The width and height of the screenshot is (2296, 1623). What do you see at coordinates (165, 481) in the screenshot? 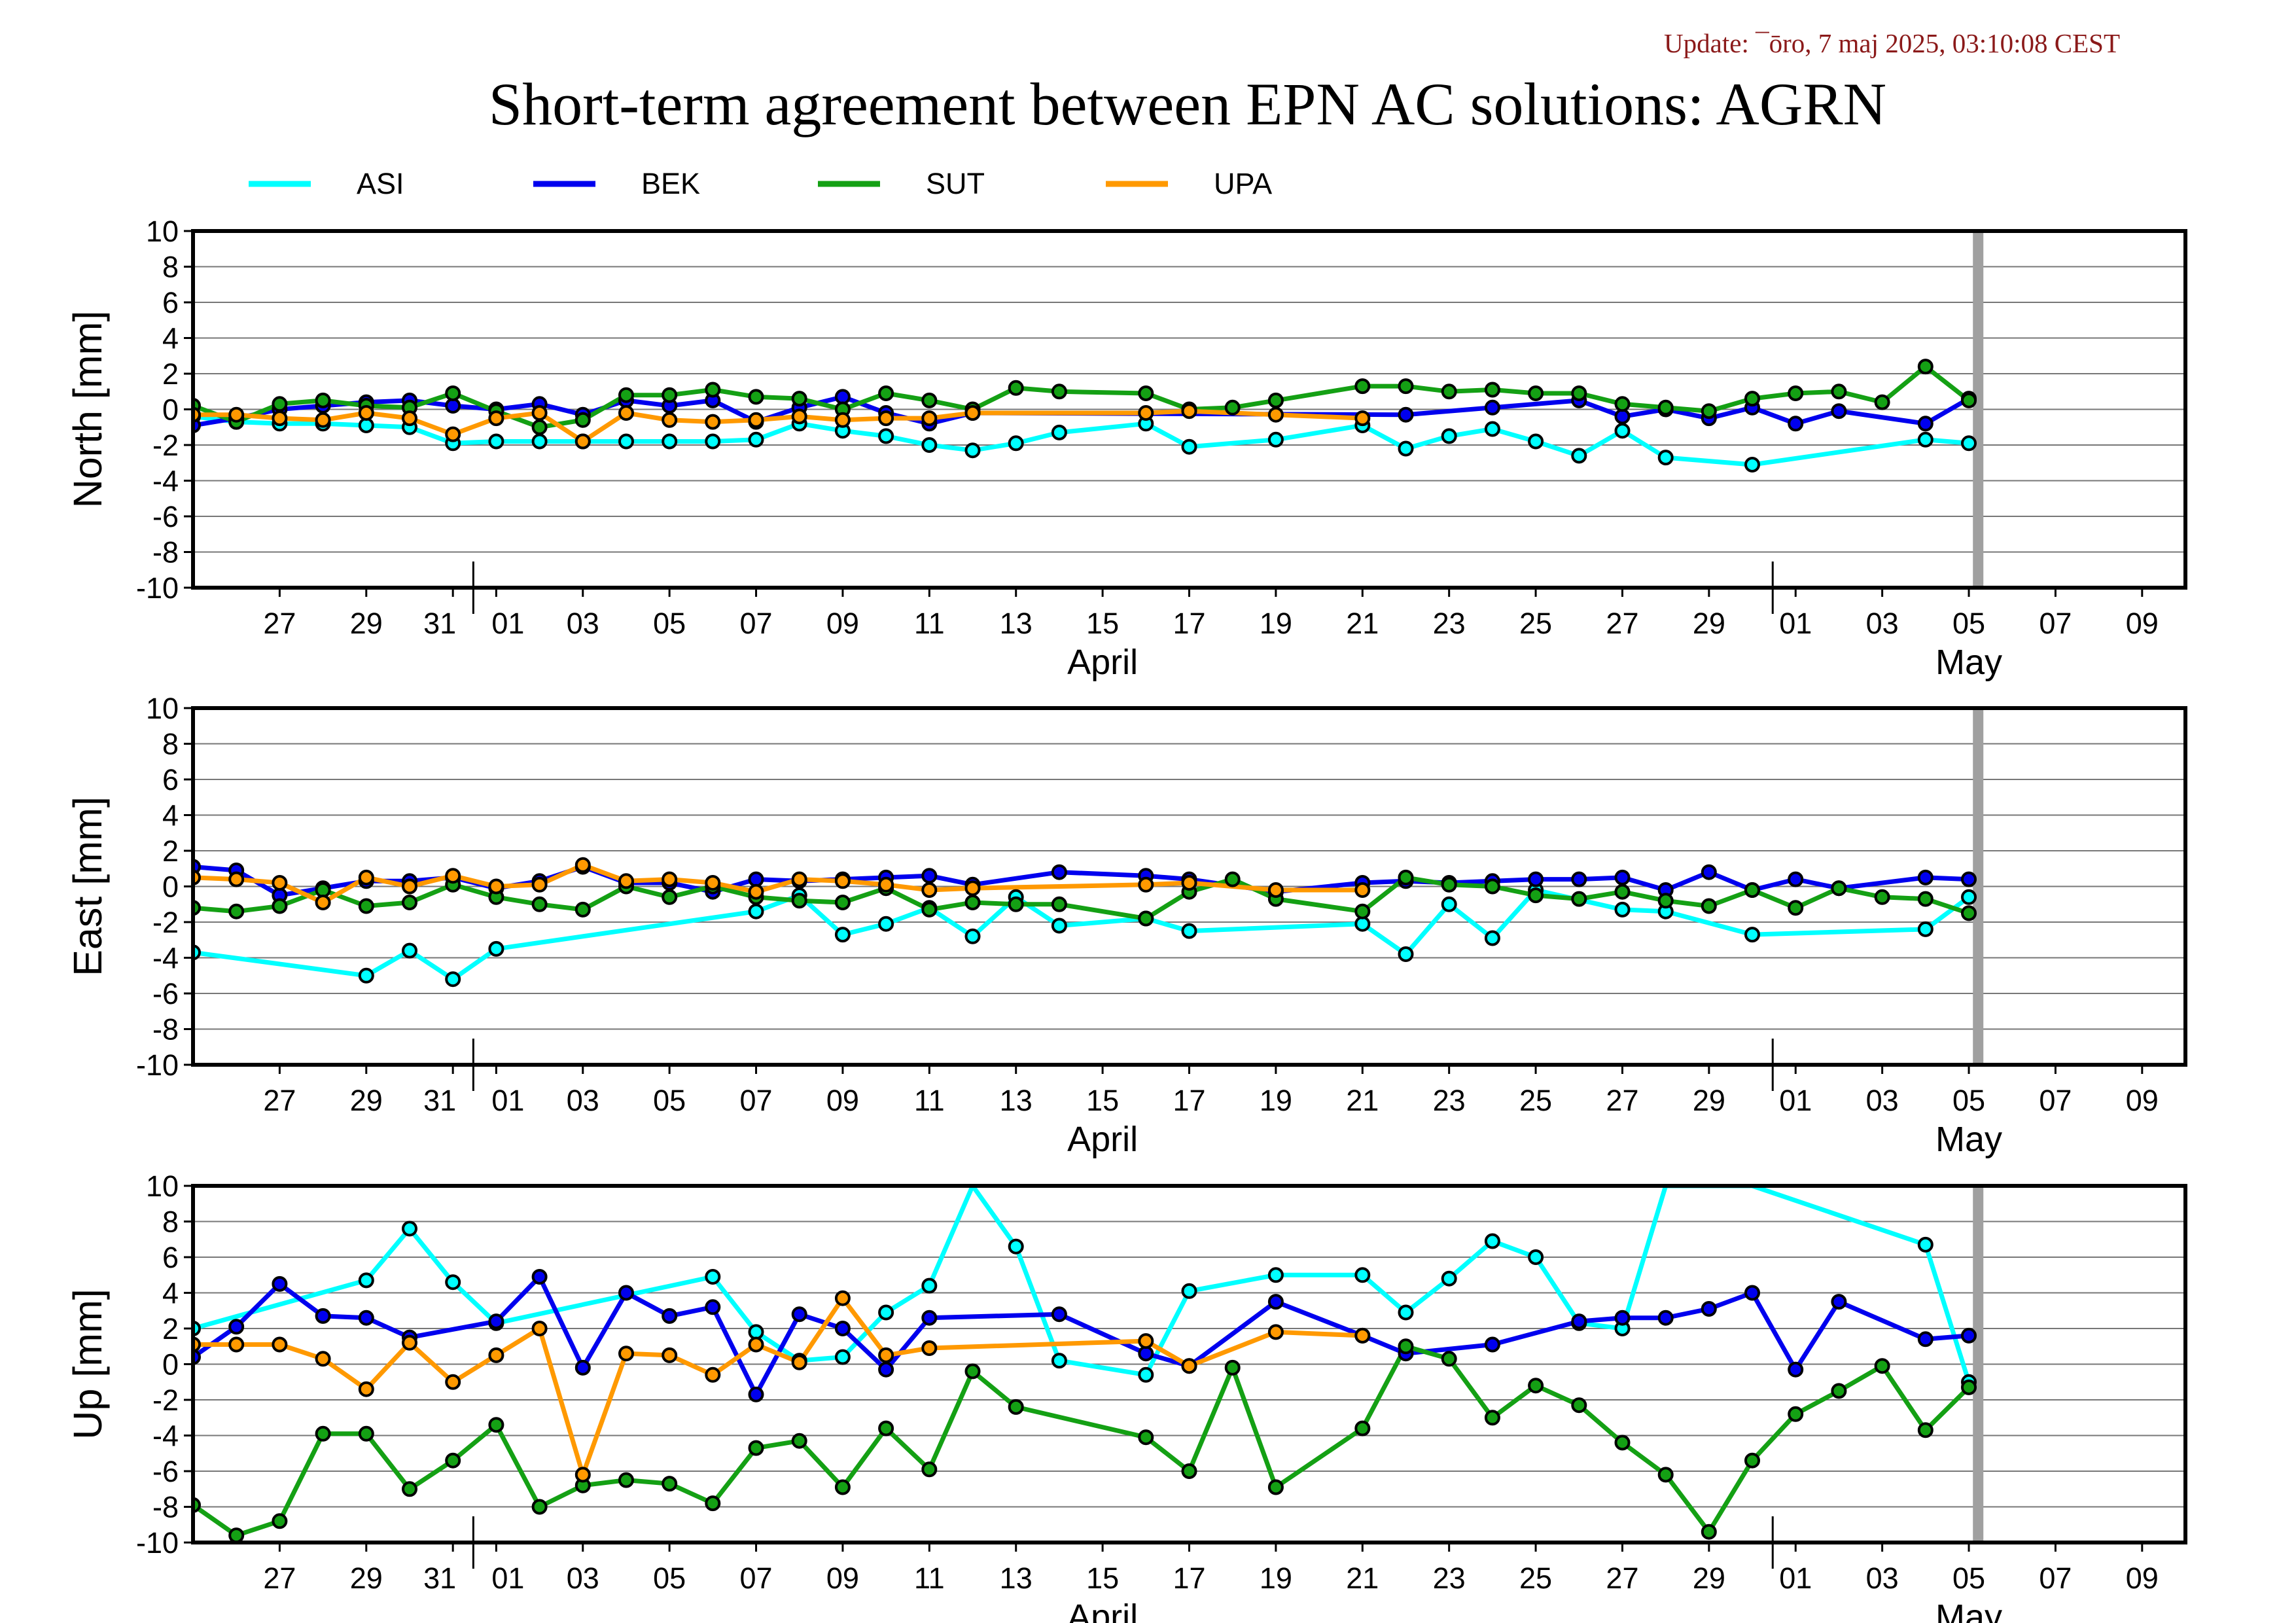
I see `y-tick-label: -4` at bounding box center [165, 481].